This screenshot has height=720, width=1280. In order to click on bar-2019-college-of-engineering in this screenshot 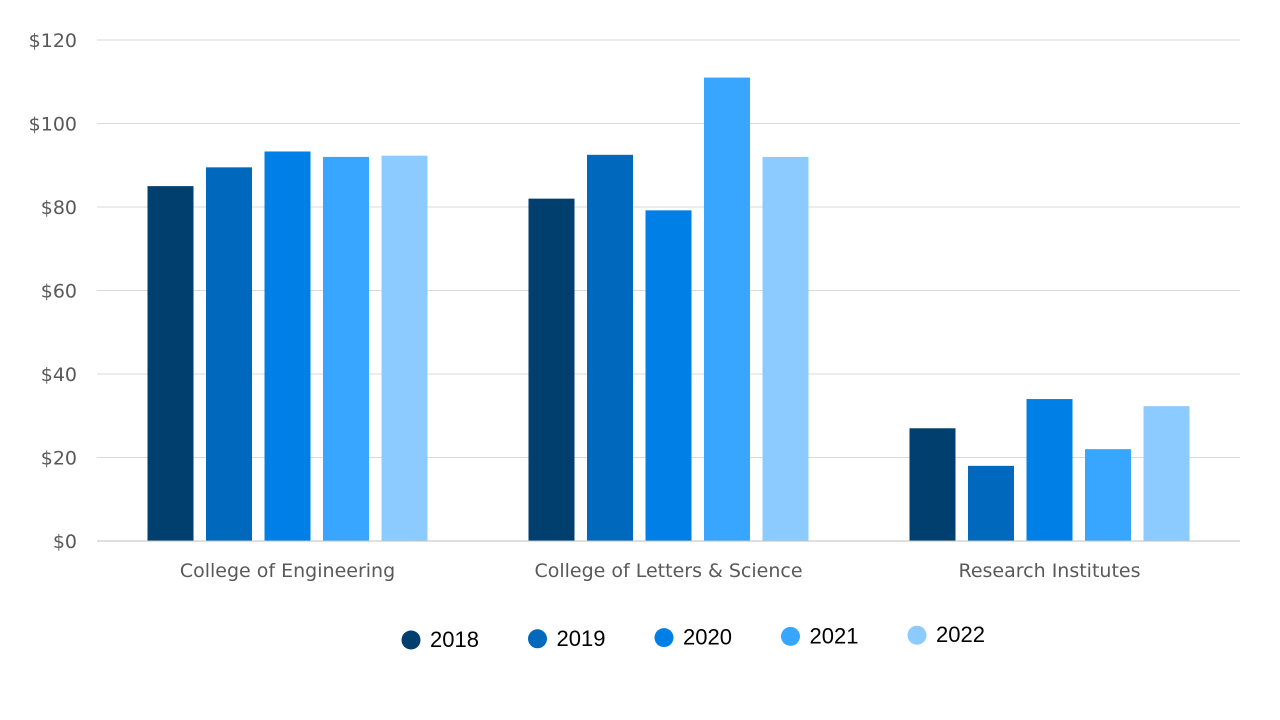, I will do `click(229, 354)`.